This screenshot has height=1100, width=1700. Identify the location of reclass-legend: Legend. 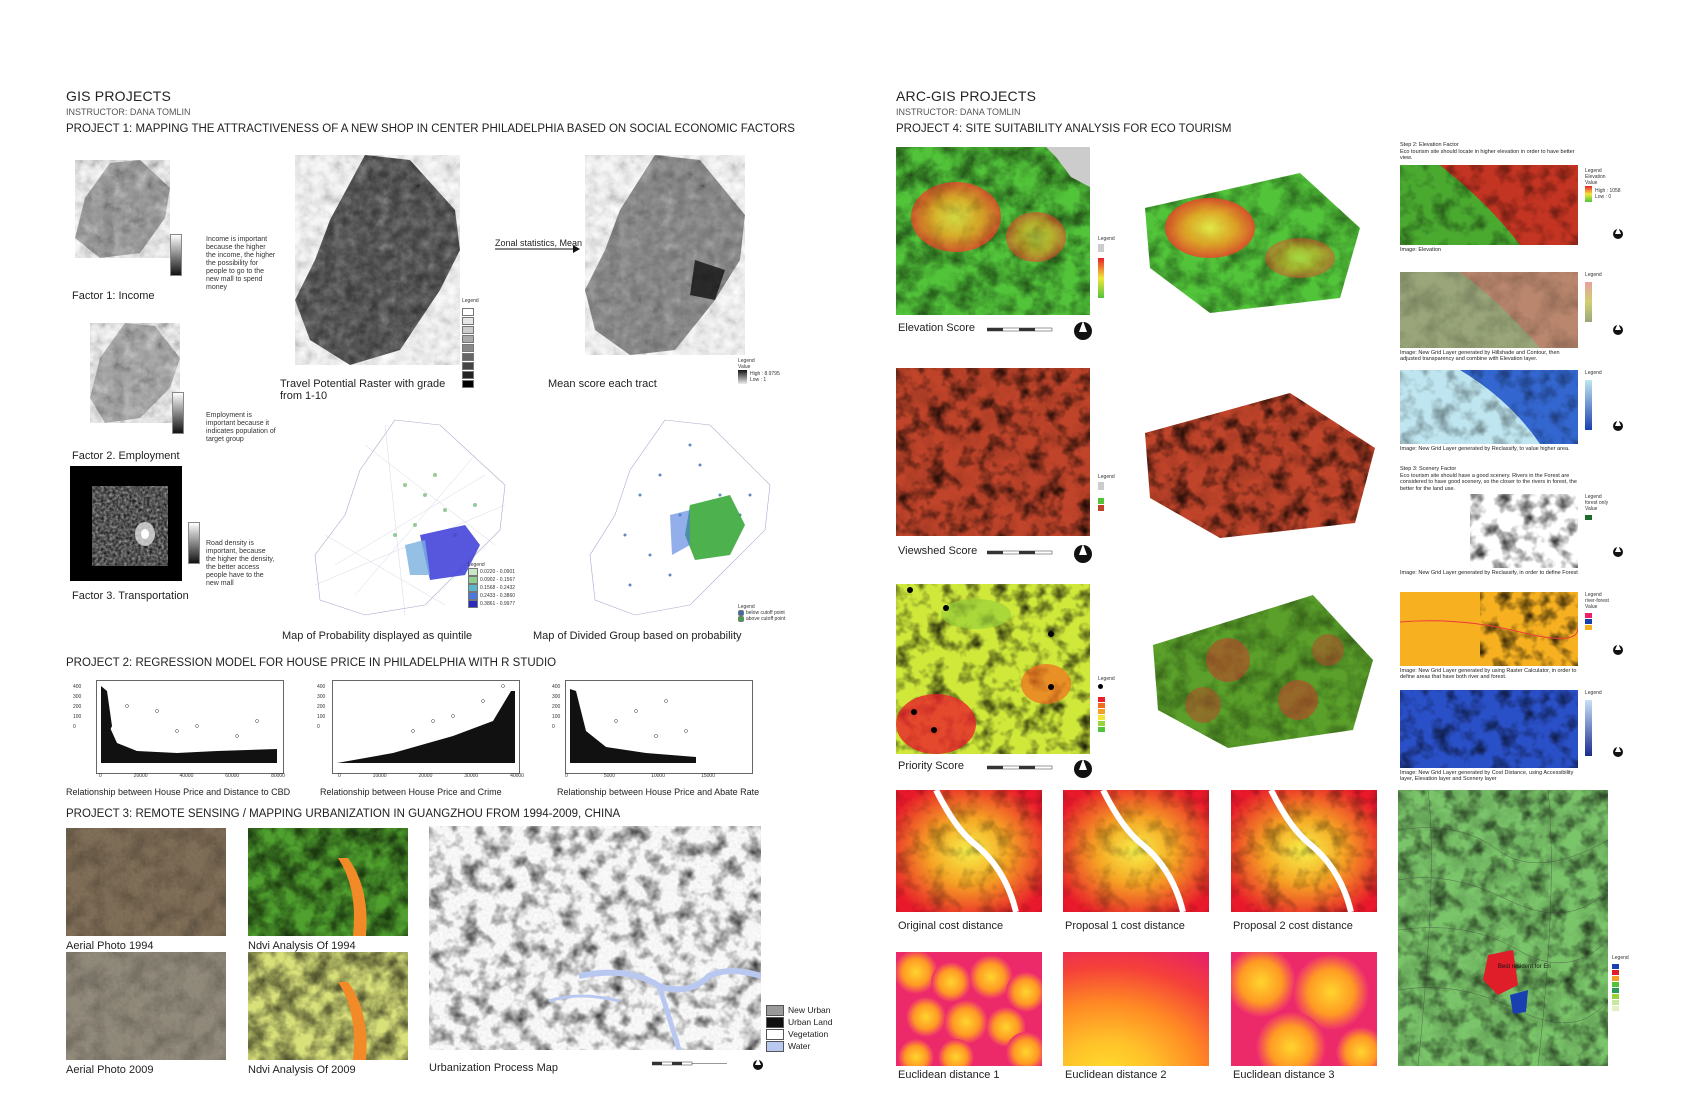
(1595, 400).